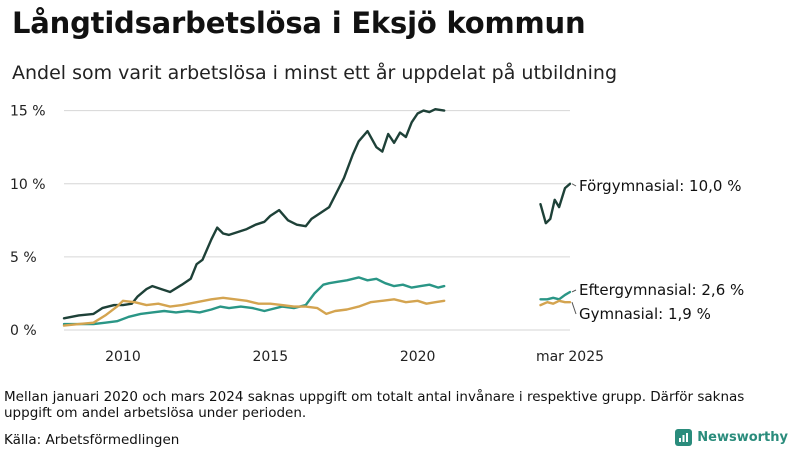 The image size is (800, 450). Describe the element at coordinates (28, 221) in the screenshot. I see `y-axis-ticks: 0 % 5 % 10 % 15 %` at that location.